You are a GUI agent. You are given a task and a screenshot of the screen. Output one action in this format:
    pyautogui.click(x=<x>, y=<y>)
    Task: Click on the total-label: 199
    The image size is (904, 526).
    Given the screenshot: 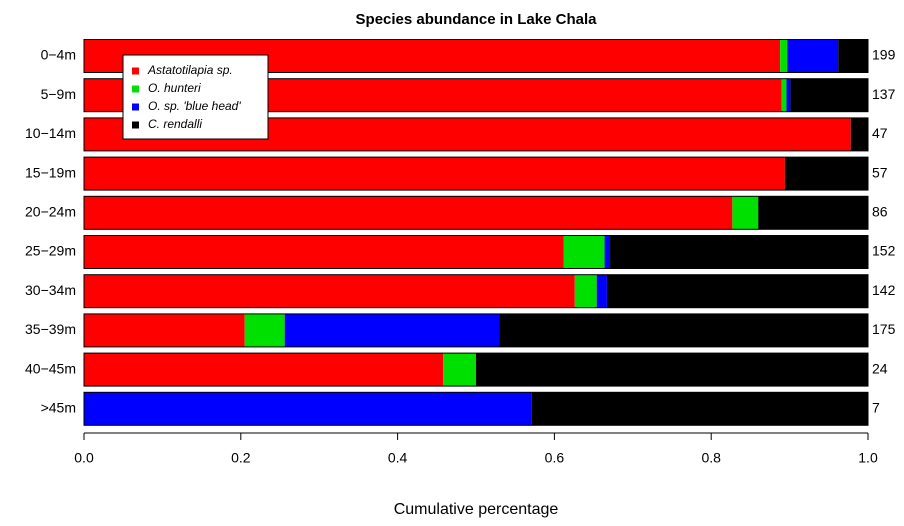 What is the action you would take?
    pyautogui.click(x=884, y=55)
    